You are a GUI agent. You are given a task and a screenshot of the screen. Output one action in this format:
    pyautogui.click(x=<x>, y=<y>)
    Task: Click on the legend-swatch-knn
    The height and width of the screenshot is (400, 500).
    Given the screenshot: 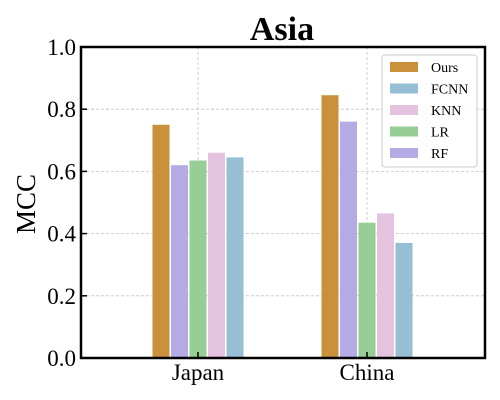 What is the action you would take?
    pyautogui.click(x=404, y=110)
    